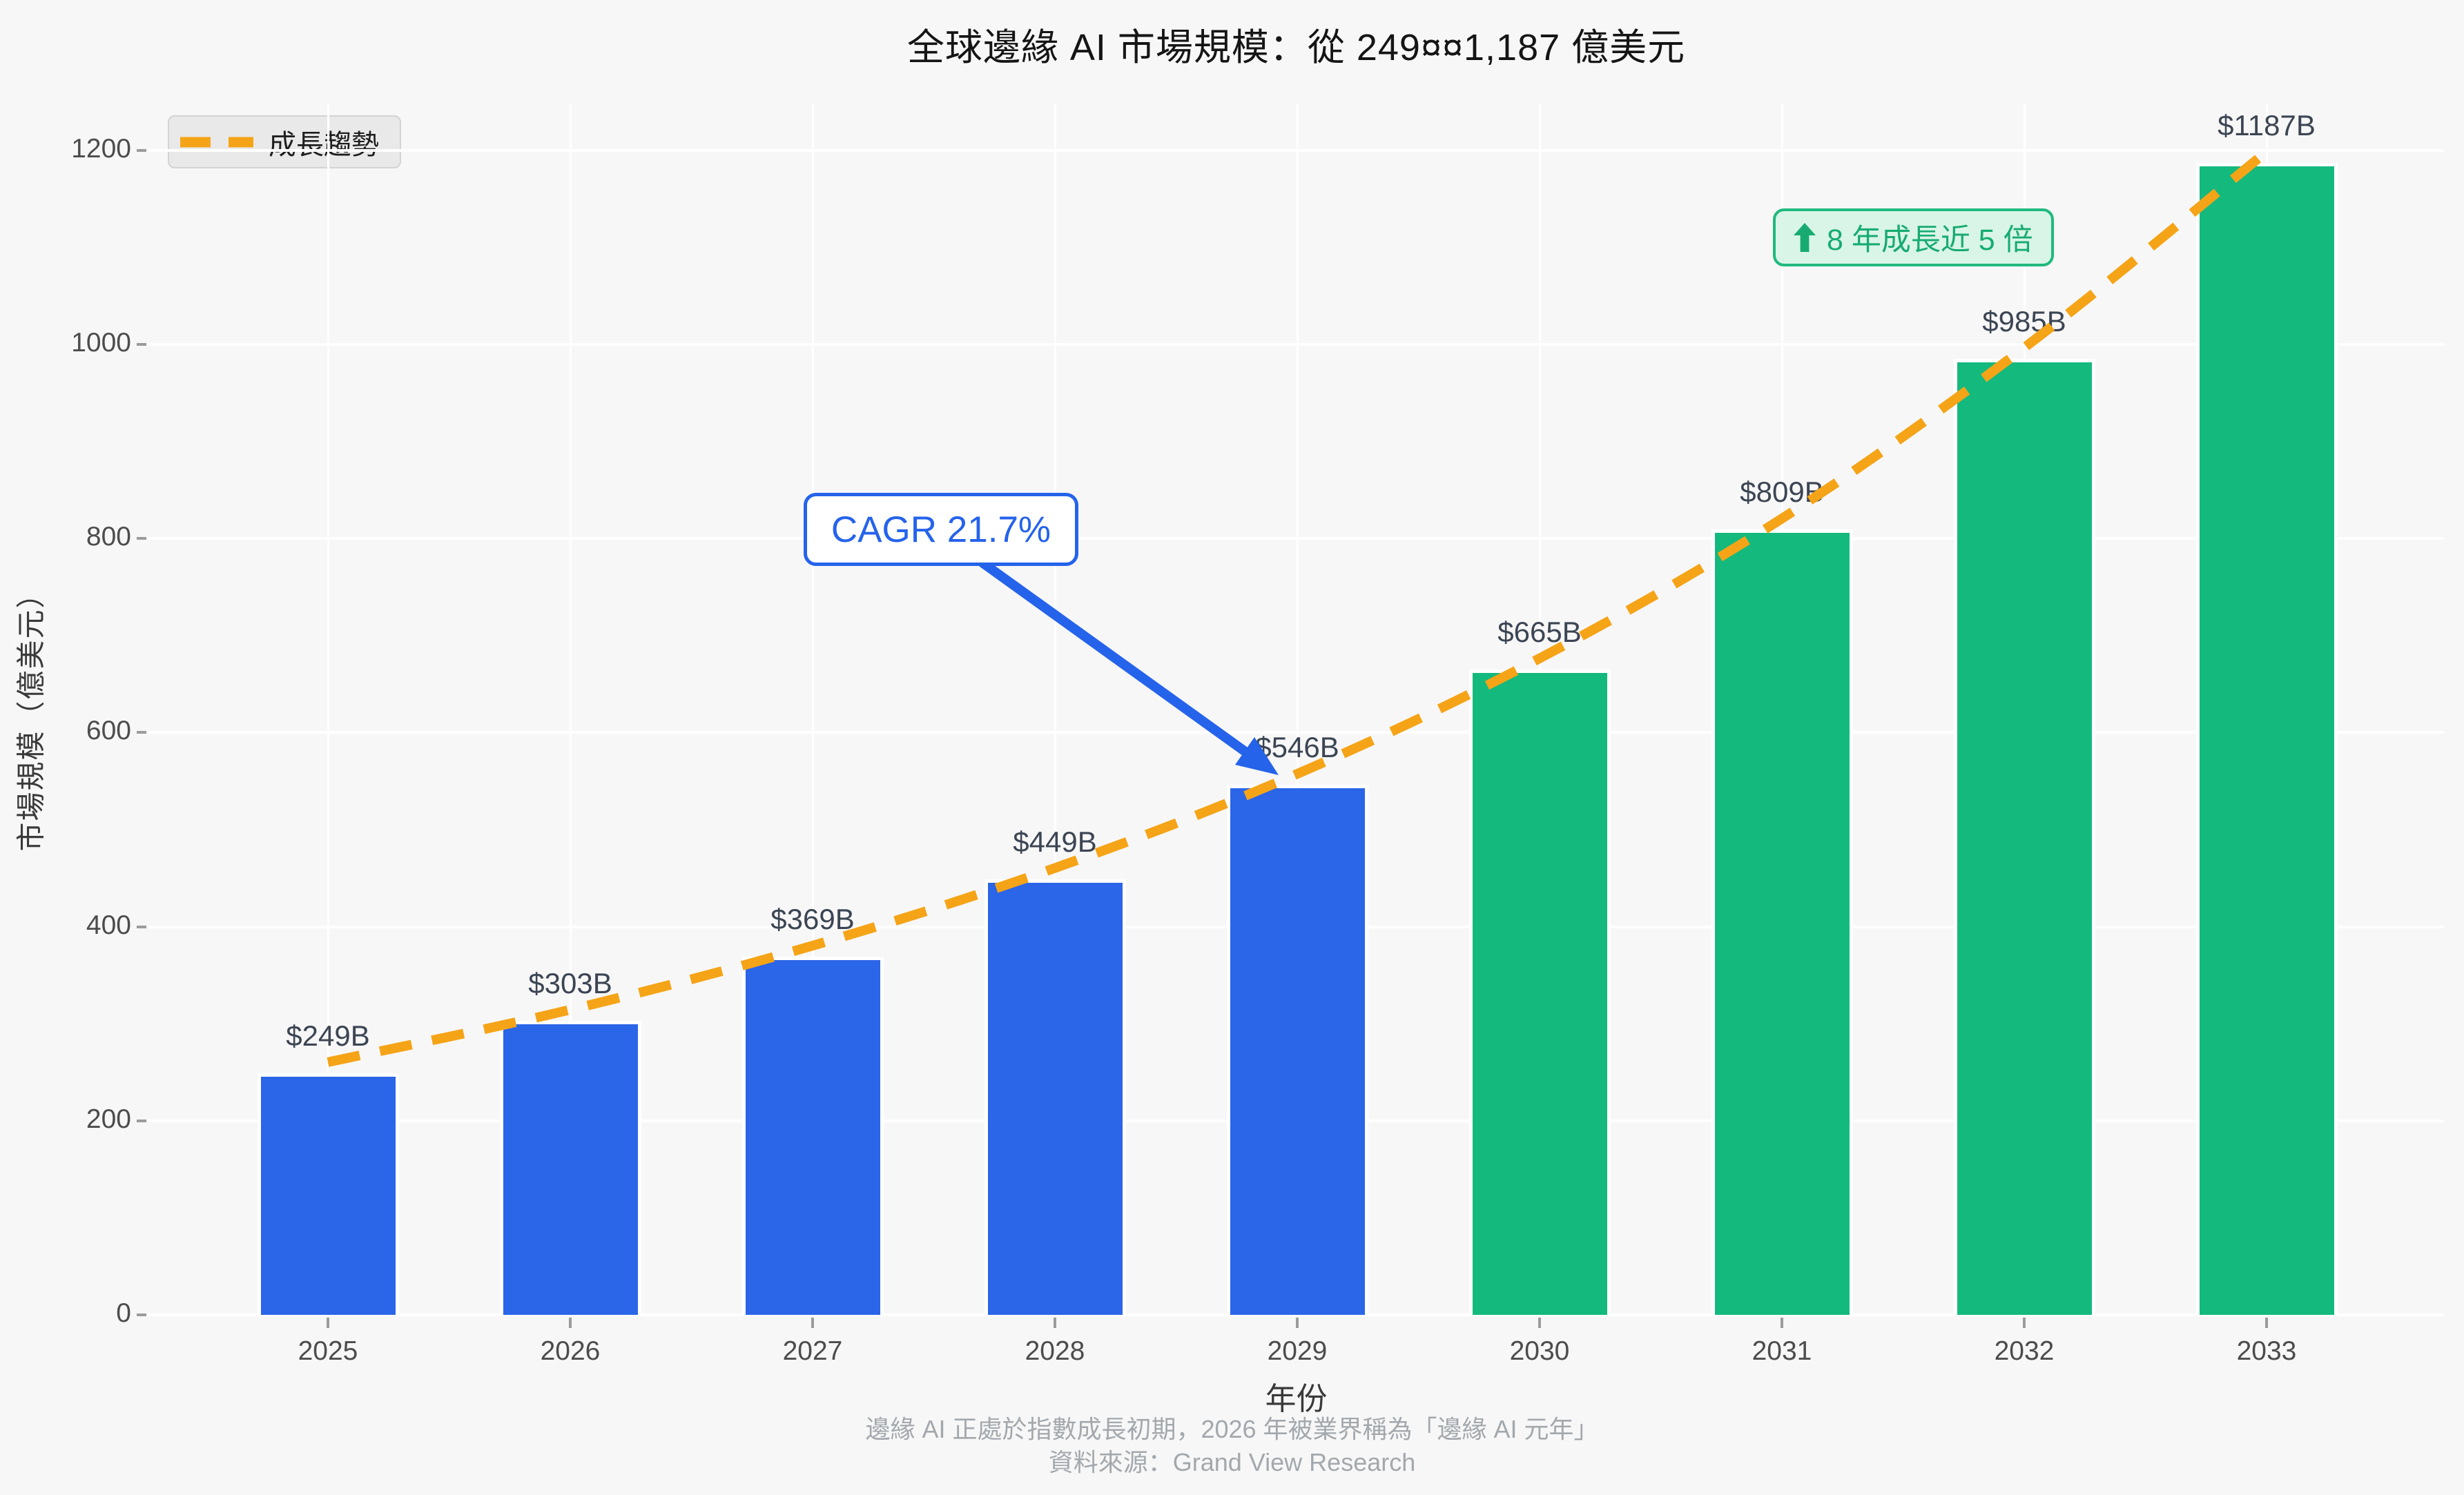 This screenshot has width=2464, height=1495. What do you see at coordinates (1782, 1351) in the screenshot?
I see `x-tick-label: 2031` at bounding box center [1782, 1351].